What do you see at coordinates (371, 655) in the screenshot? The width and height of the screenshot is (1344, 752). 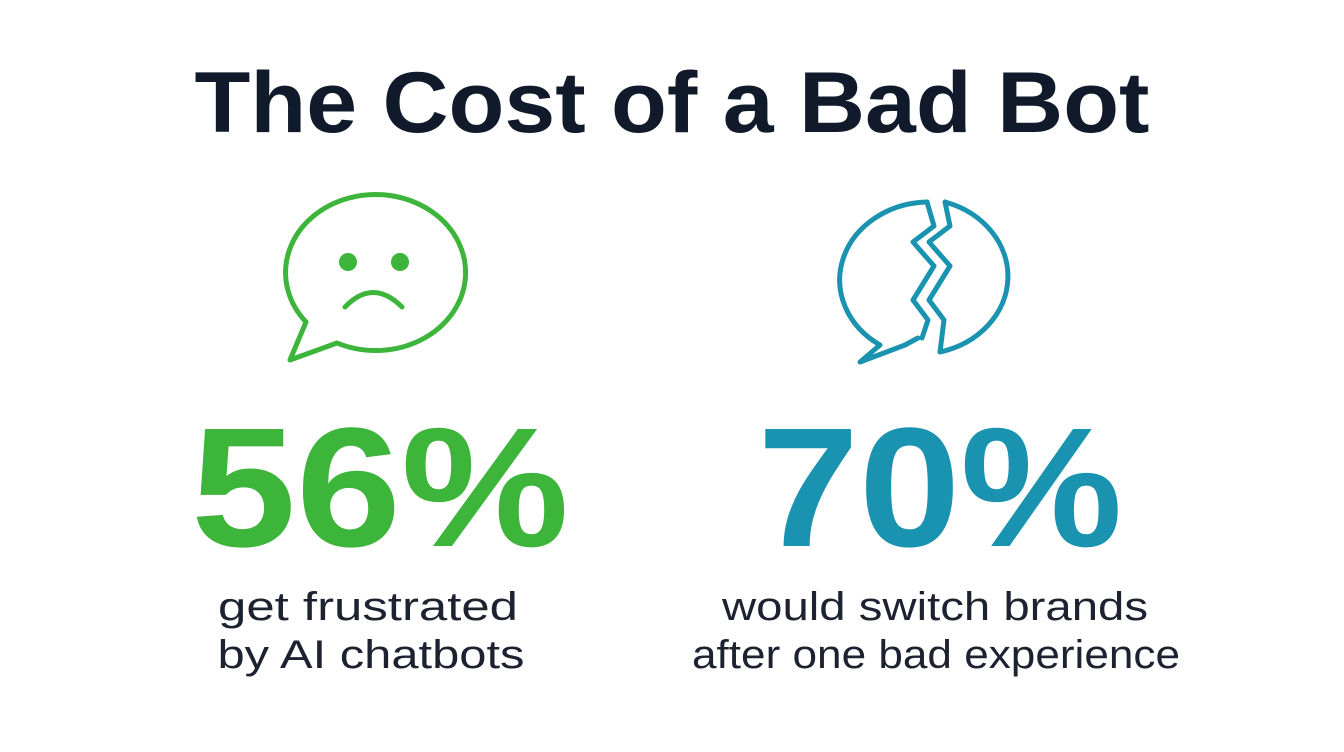 I see `stat-caption: by AI chatbots` at bounding box center [371, 655].